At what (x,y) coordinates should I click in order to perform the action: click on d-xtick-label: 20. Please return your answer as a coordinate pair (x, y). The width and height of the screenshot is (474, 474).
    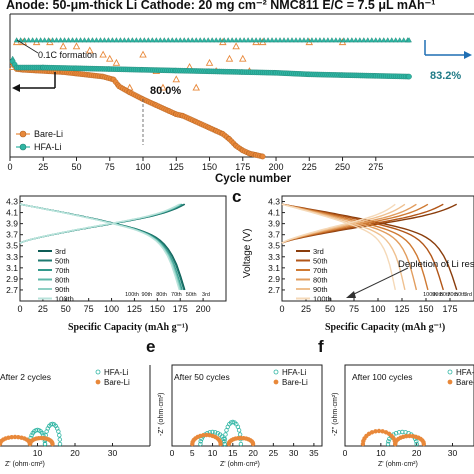
    Looking at the image, I should click on (75, 453).